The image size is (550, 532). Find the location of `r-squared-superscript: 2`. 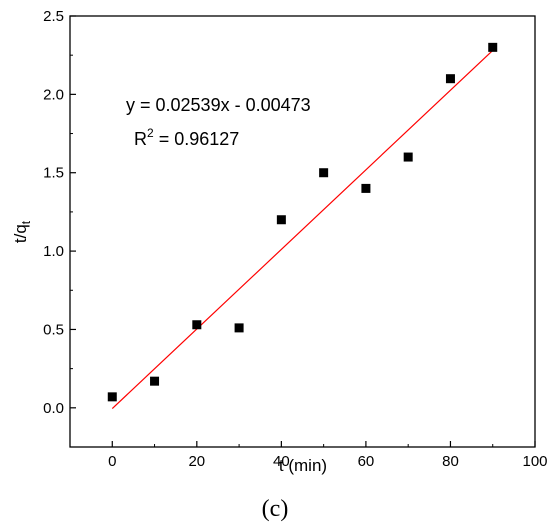

r-squared-superscript: 2 is located at coordinates (150, 133).